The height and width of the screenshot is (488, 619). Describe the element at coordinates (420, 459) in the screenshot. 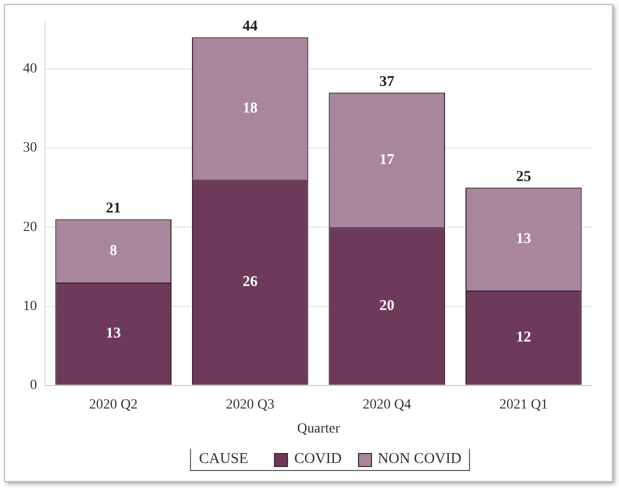

I see `legend-label: NON COVID` at that location.